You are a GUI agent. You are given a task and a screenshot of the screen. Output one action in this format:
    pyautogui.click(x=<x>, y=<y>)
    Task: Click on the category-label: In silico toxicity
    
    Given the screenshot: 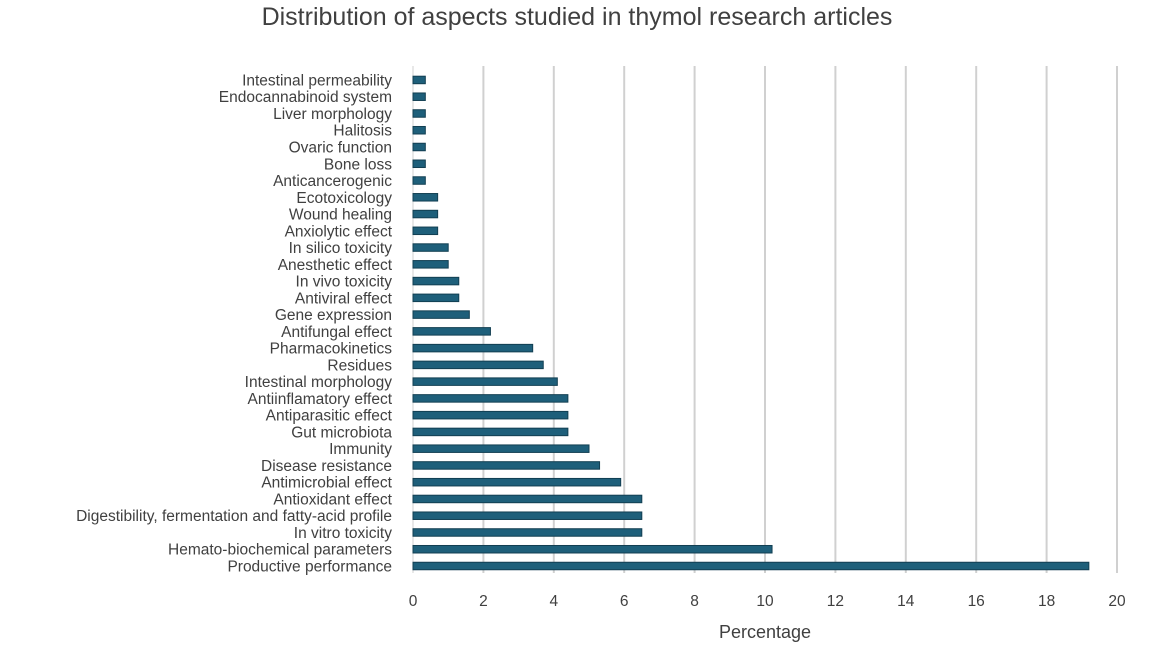 What is the action you would take?
    pyautogui.click(x=341, y=248)
    